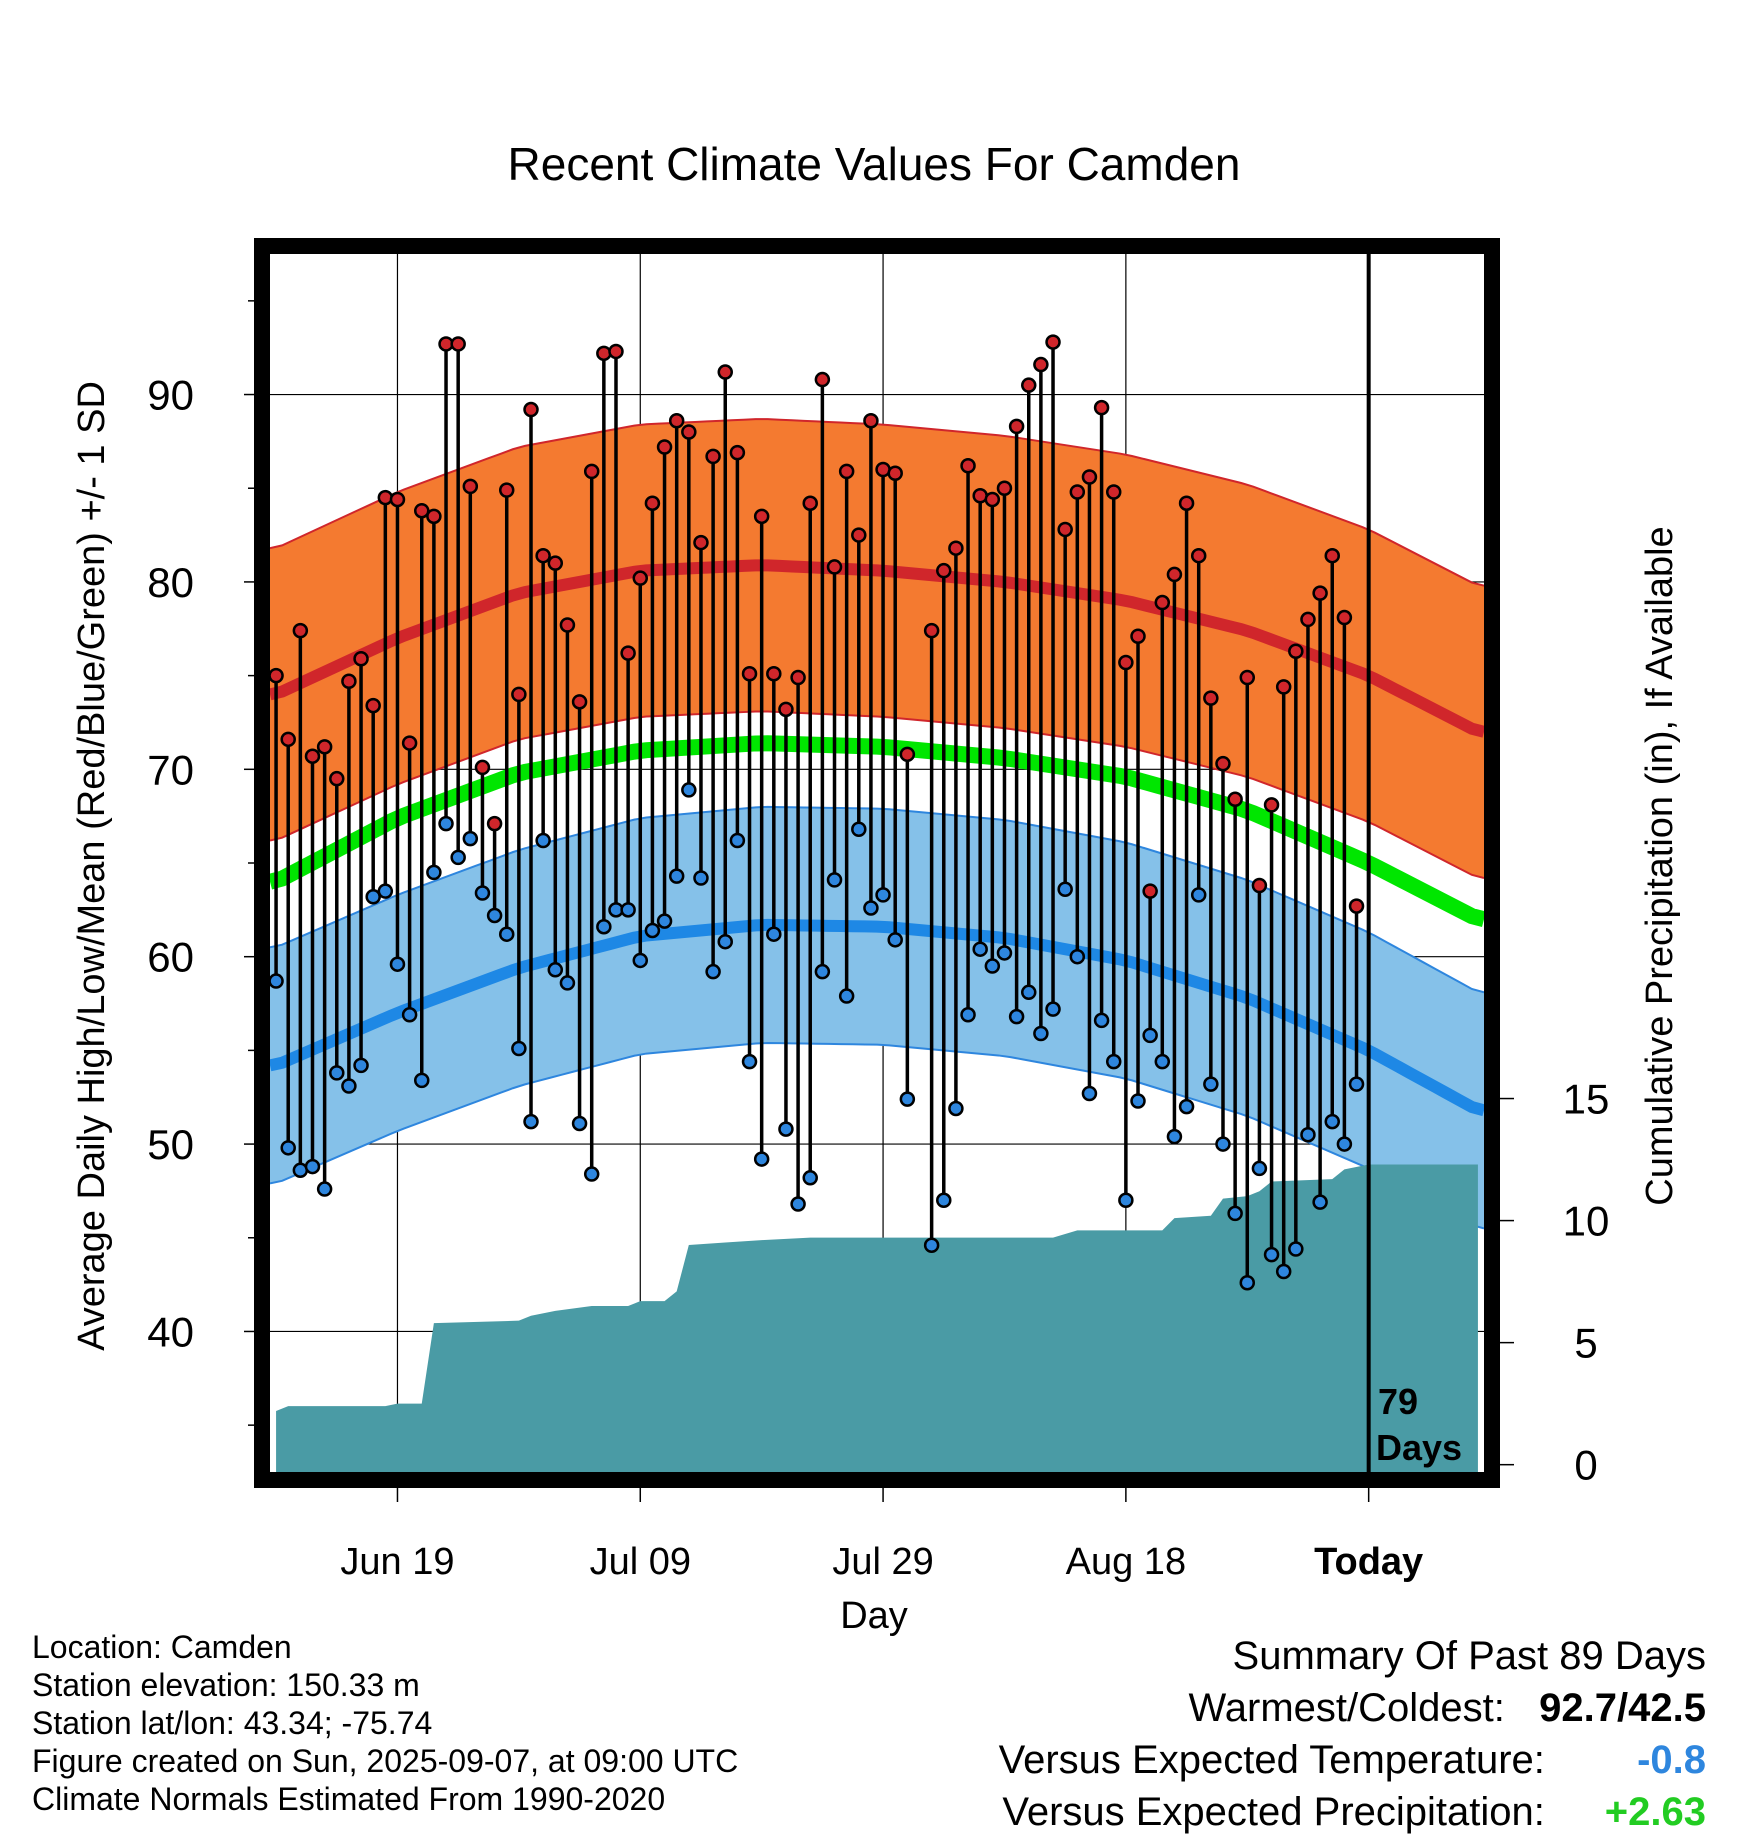 This screenshot has height=1838, width=1748. Describe the element at coordinates (1398, 1401) in the screenshot. I see `today-label-count: 79` at that location.